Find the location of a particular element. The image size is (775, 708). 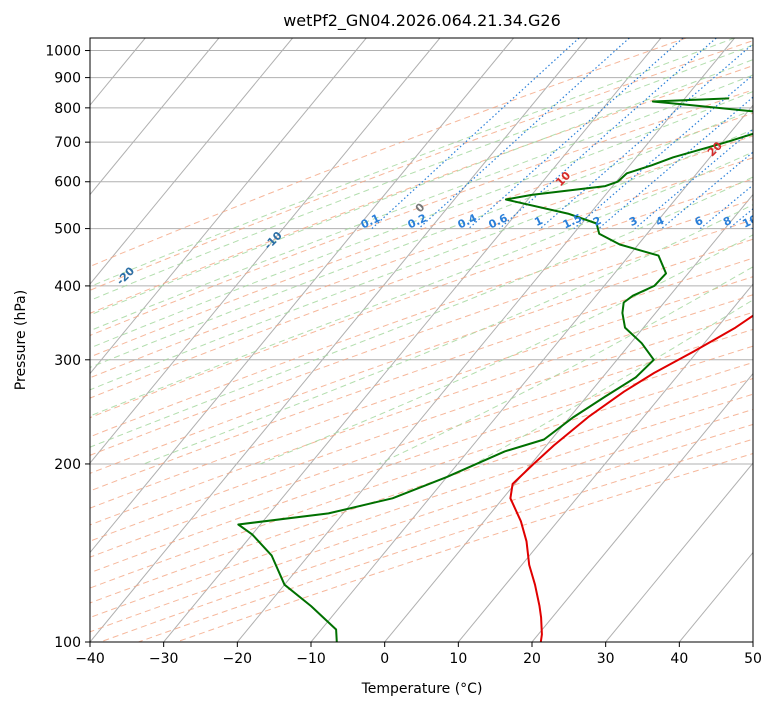

x-tick-label--20: −20 is located at coordinates (238, 659).